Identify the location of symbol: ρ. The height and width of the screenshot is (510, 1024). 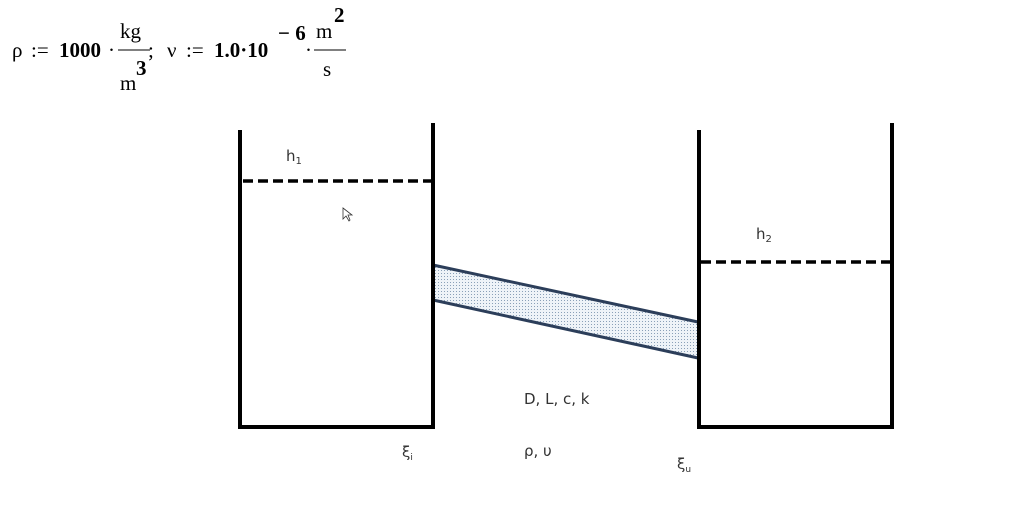
(17, 50).